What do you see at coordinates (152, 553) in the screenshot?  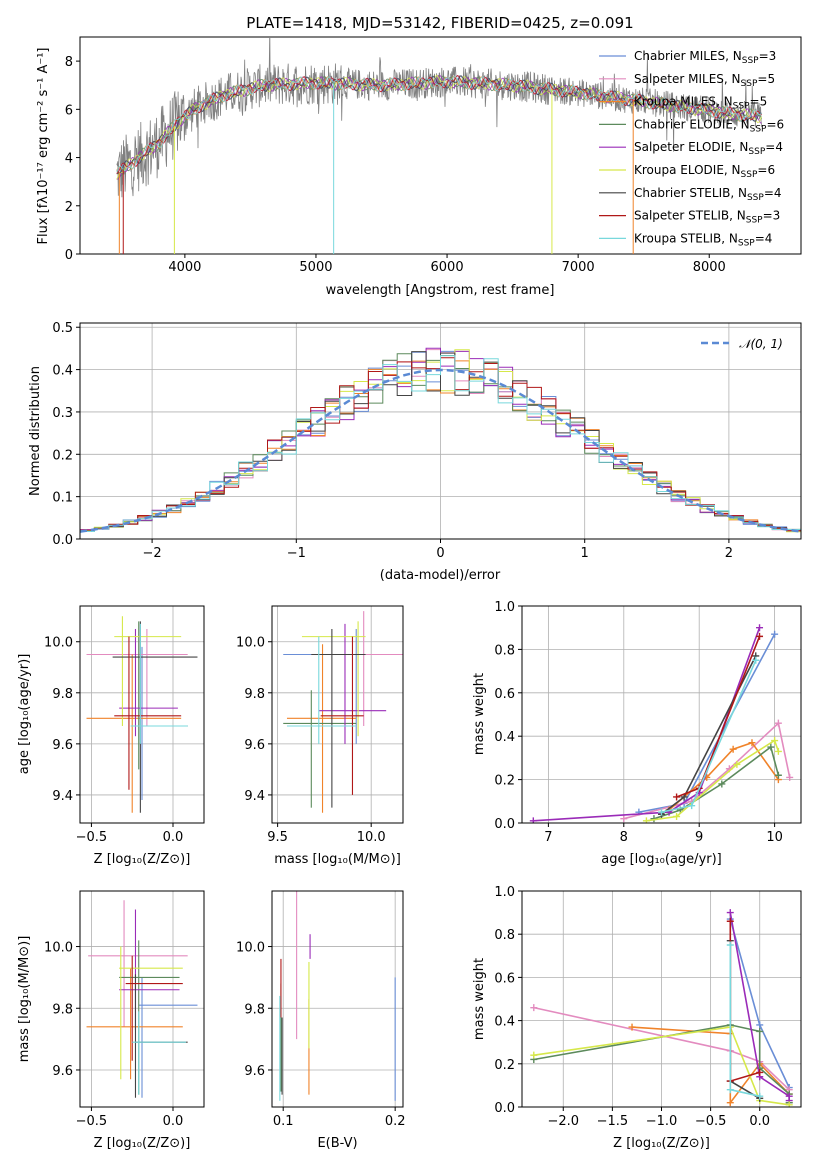 I see `residuals-xtick-label: −2` at bounding box center [152, 553].